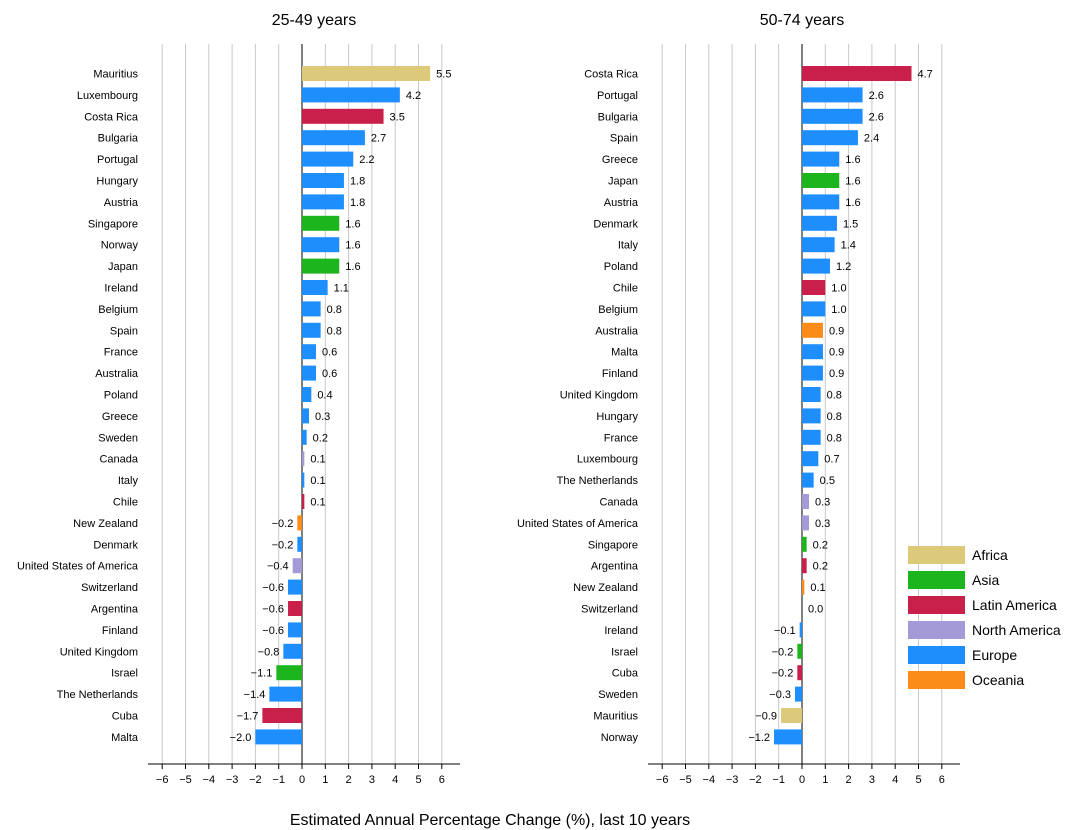 The width and height of the screenshot is (1070, 830). Describe the element at coordinates (624, 652) in the screenshot. I see `category-label: Israel` at that location.